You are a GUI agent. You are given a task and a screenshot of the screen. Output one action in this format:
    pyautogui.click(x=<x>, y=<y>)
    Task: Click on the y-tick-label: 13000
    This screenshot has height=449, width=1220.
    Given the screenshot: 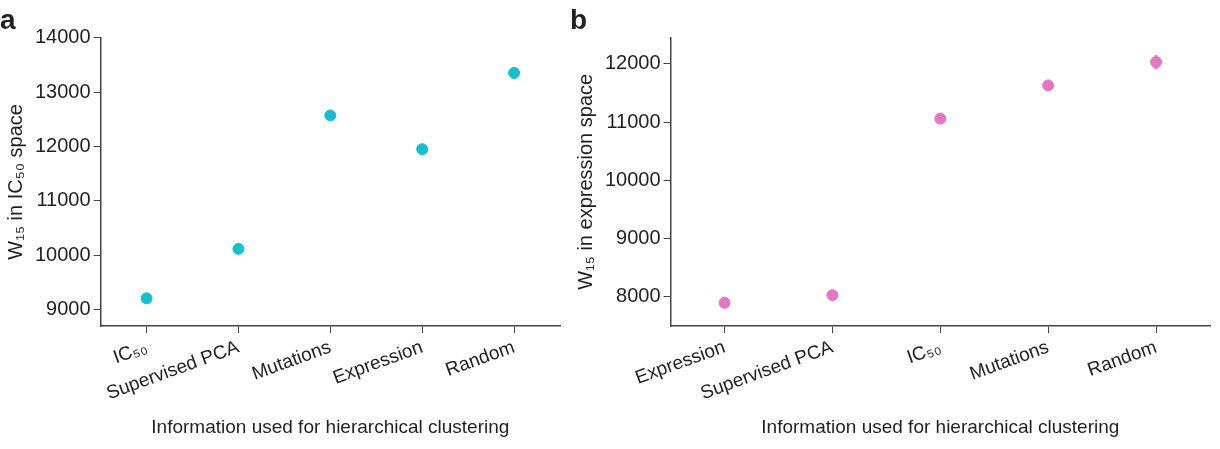 What is the action you would take?
    pyautogui.click(x=62, y=90)
    